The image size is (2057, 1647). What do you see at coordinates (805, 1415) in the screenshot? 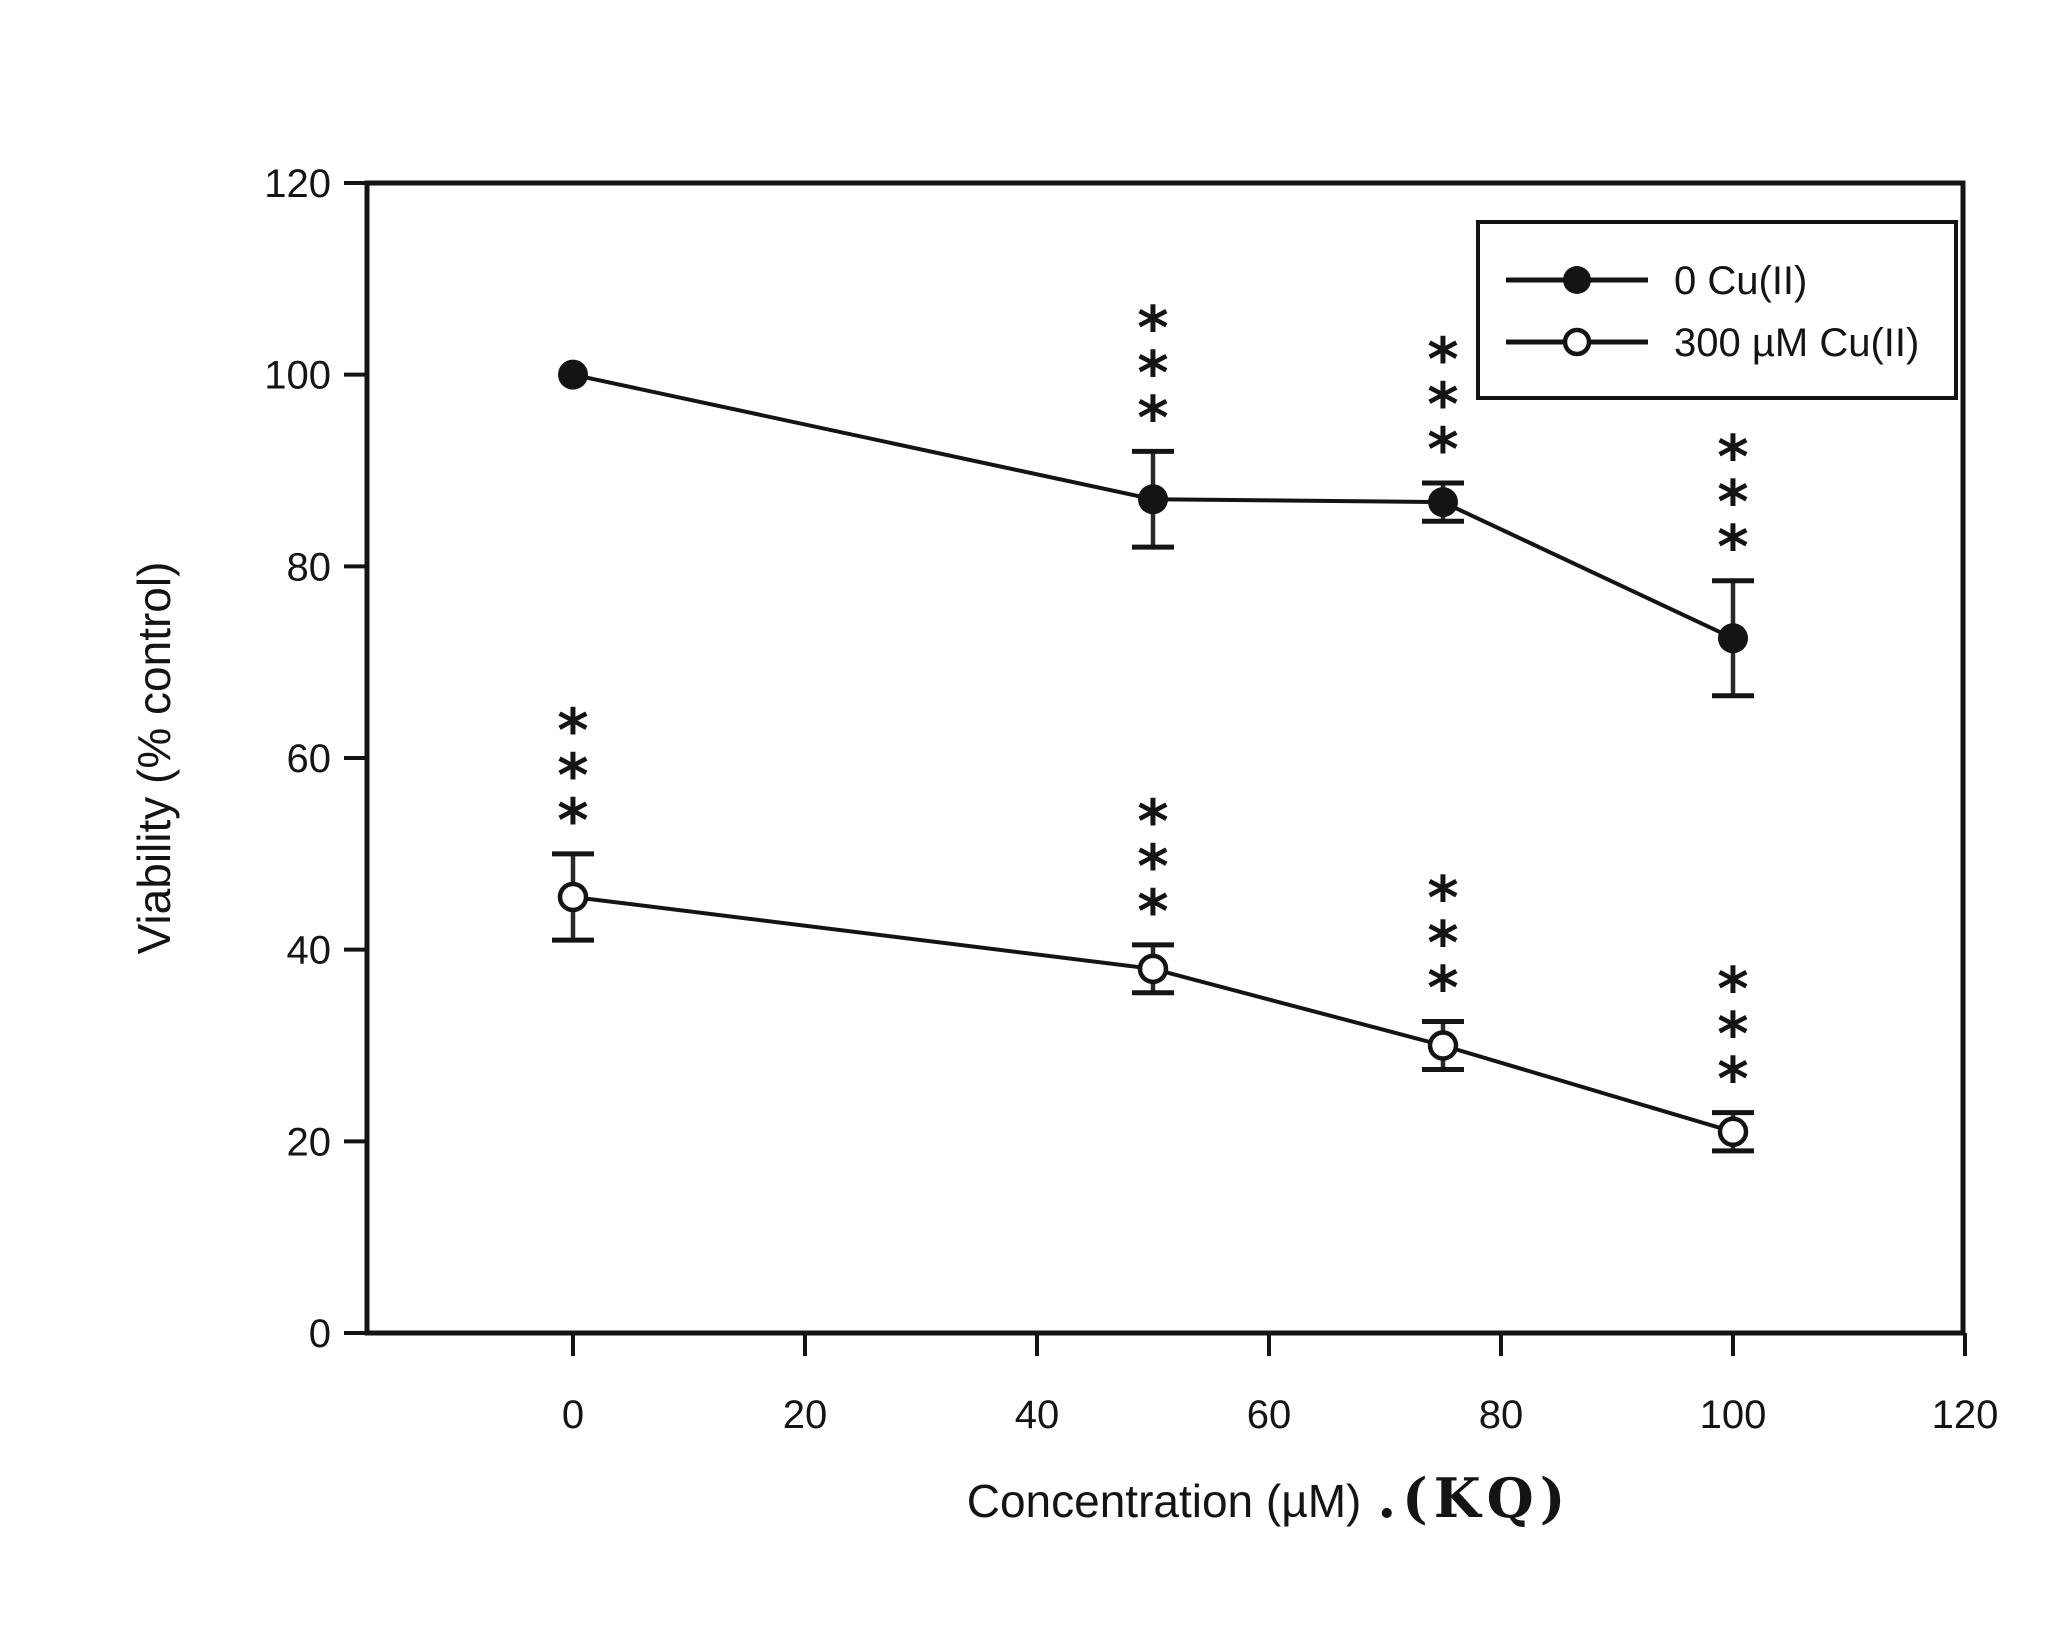
I see `x-axis-tick-label: 20` at bounding box center [805, 1415].